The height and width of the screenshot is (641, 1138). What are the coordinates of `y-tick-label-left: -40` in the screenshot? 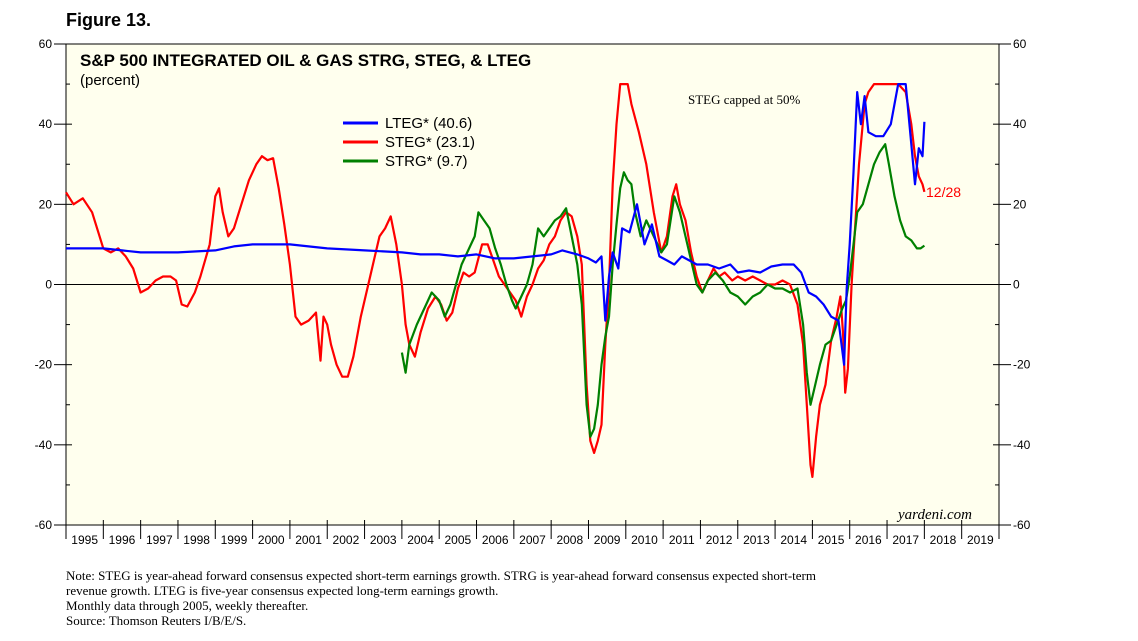 It's located at (44, 445).